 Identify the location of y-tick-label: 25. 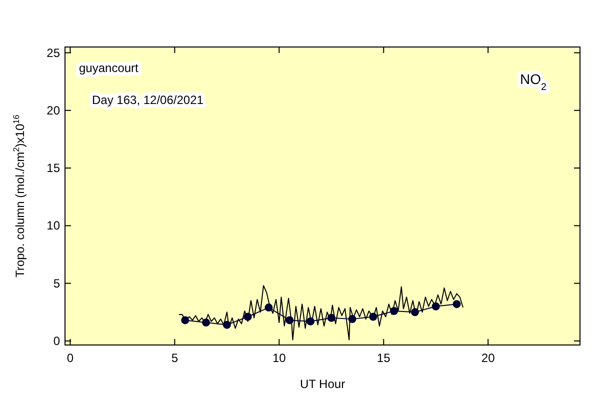
(53, 53).